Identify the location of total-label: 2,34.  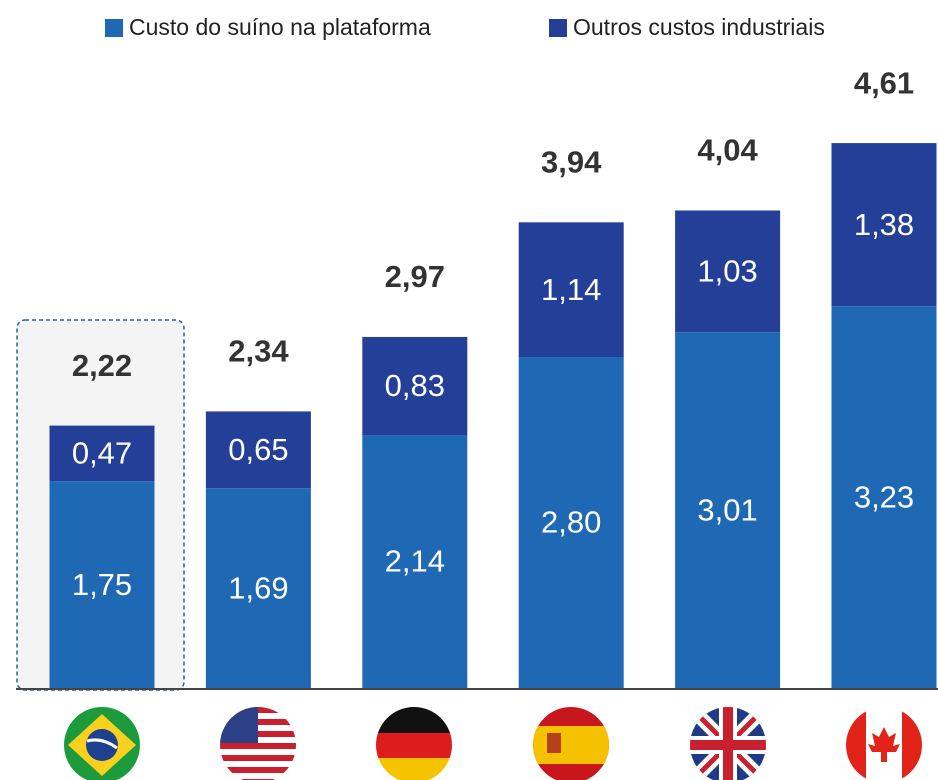
(258, 351).